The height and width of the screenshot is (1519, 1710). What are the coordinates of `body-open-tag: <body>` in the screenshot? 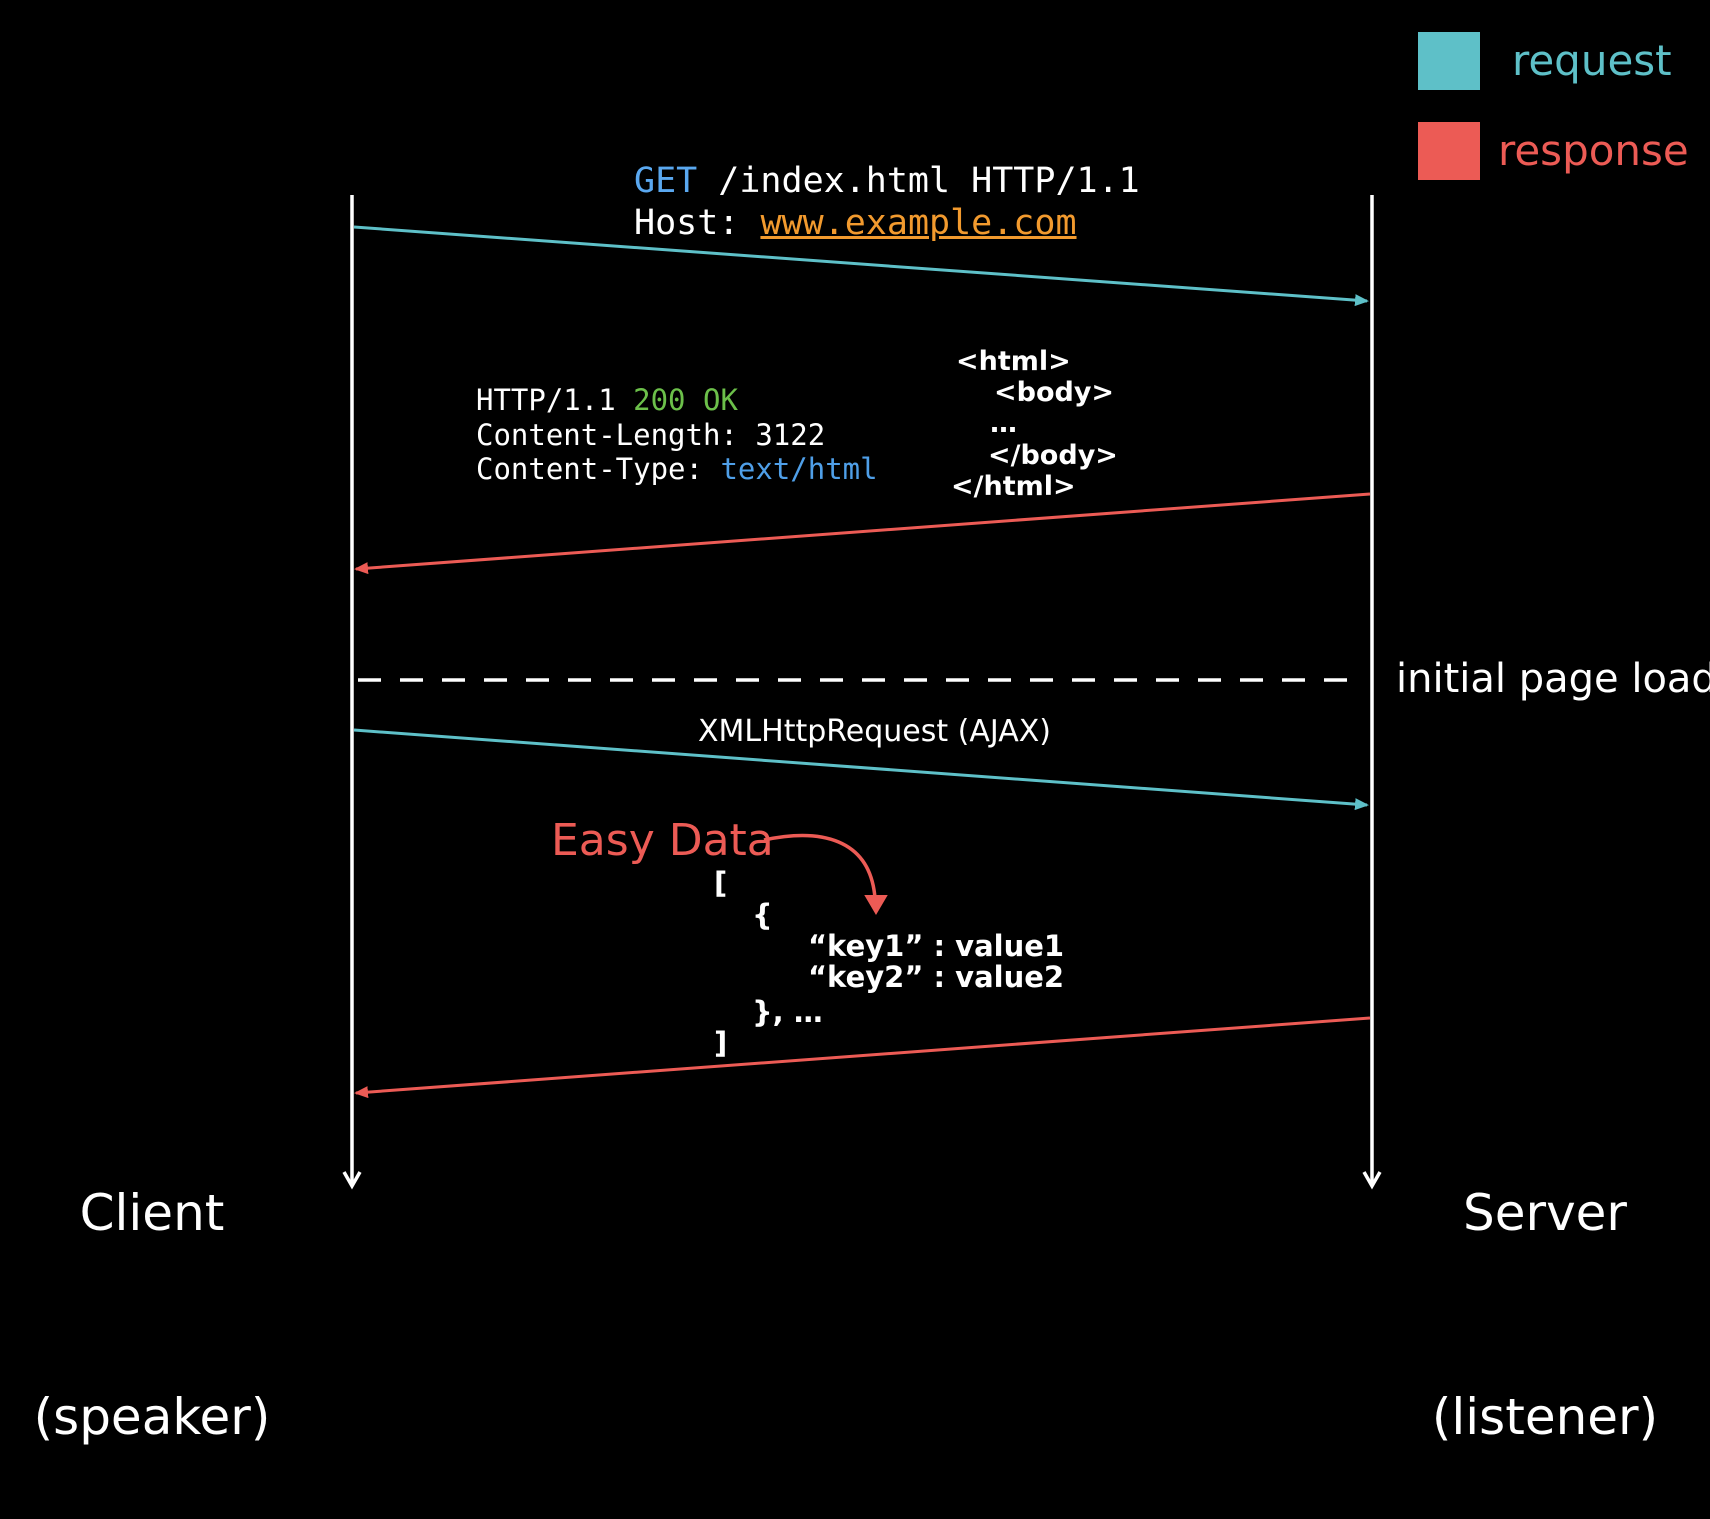 It's located at (1054, 392).